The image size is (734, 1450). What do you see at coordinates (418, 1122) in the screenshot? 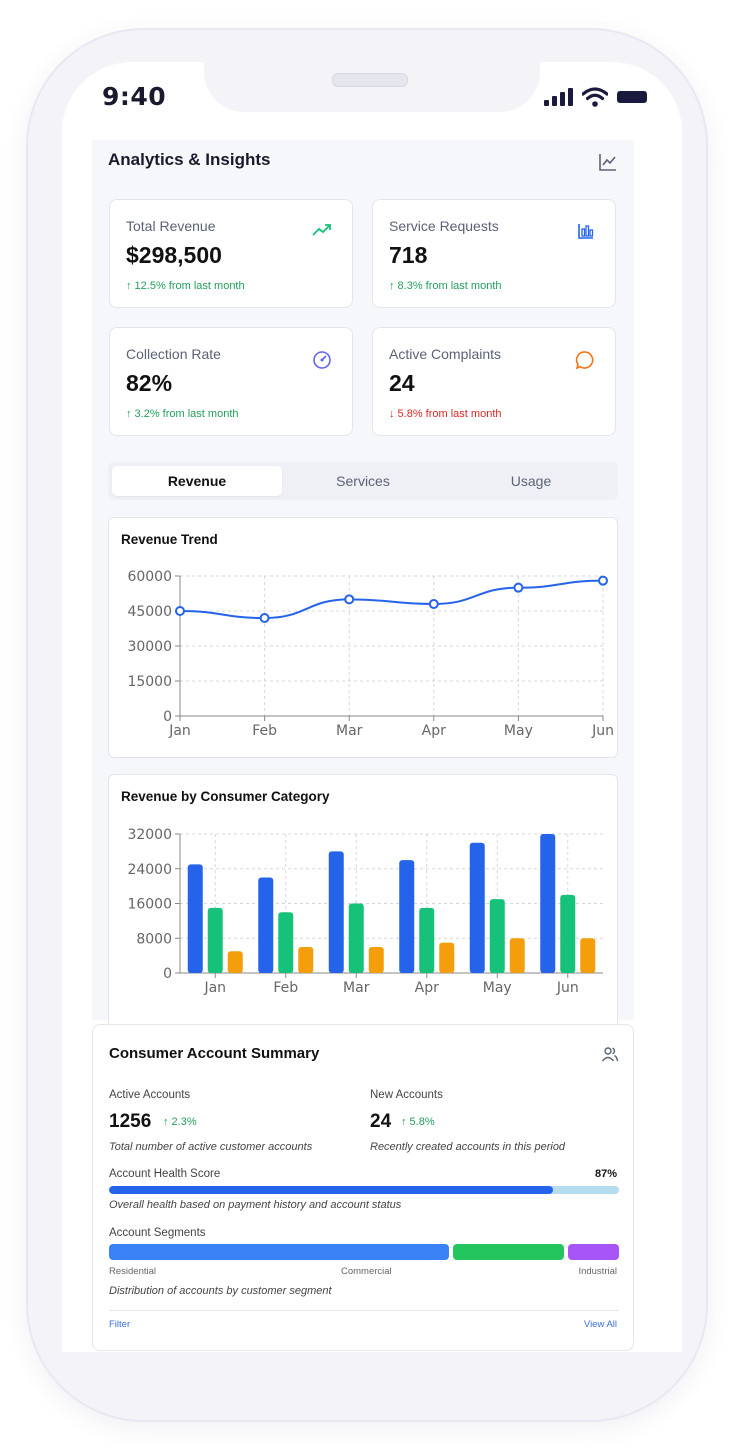
I see `new-accounts-delta: ↑ 5.8%` at bounding box center [418, 1122].